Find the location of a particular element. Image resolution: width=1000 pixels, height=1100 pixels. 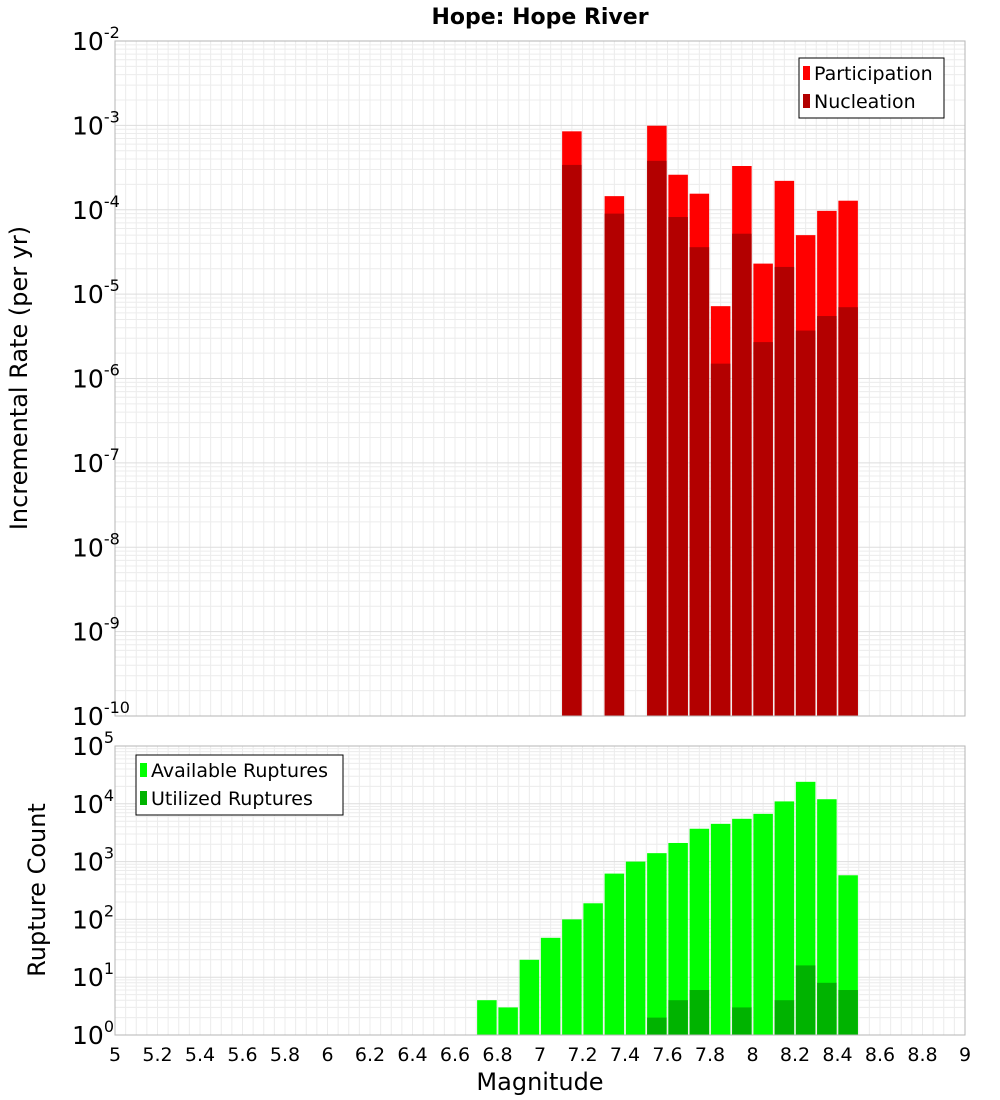

series-available-ruptures is located at coordinates (667, 908).